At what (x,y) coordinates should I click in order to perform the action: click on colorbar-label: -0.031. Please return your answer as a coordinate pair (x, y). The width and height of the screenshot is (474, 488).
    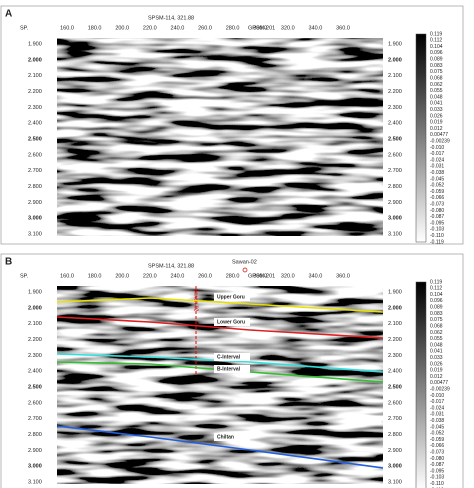
    Looking at the image, I should click on (437, 167).